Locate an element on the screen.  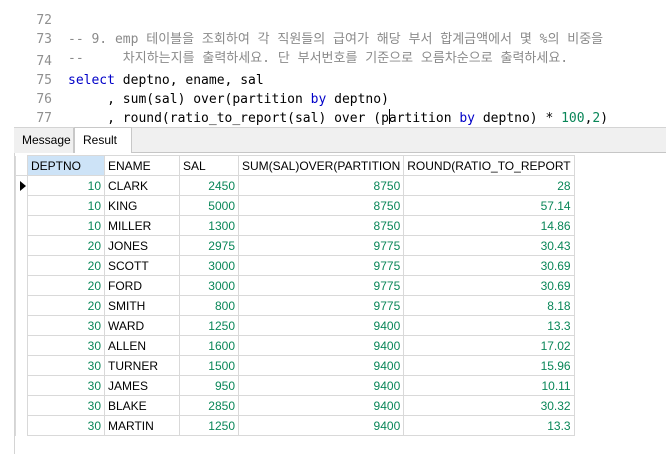
cell-ename: JAMES is located at coordinates (142, 385).